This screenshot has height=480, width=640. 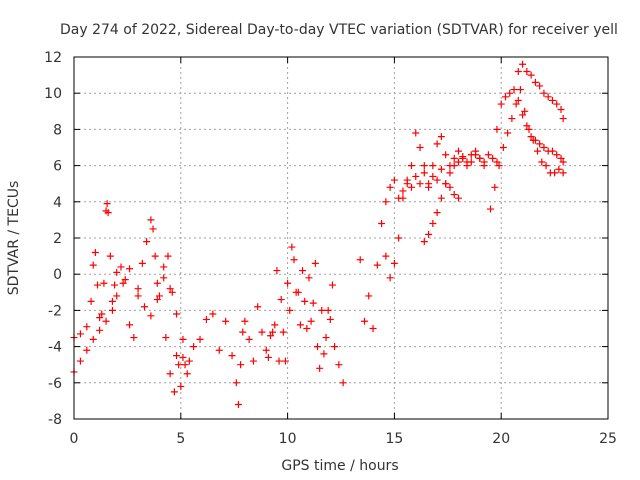 I want to click on series-track-j, so click(x=540, y=91).